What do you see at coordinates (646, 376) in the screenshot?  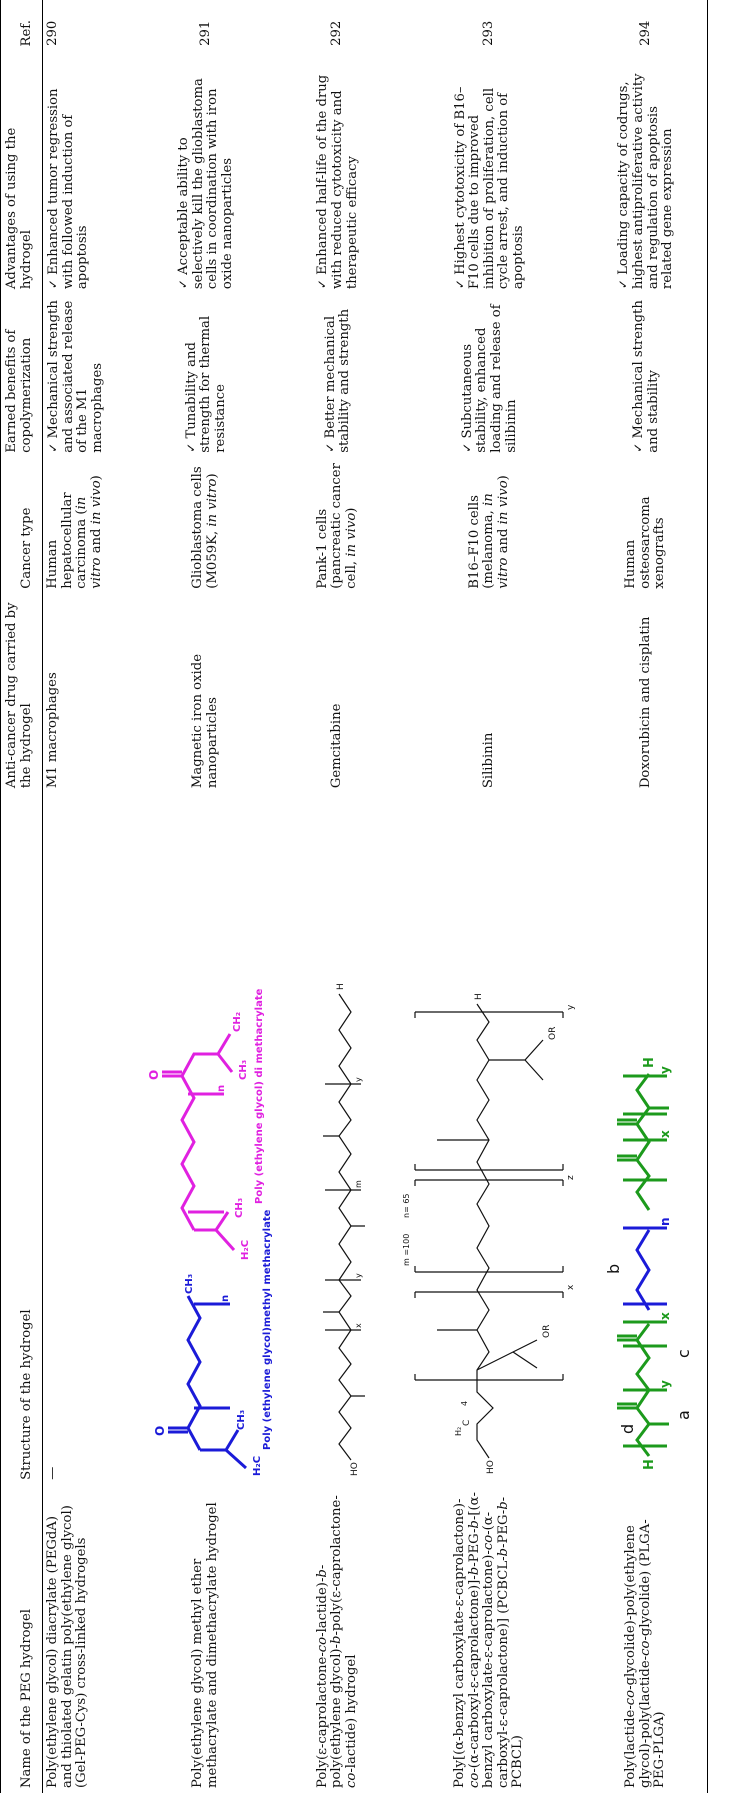 I see `benefits-cell: ✓ Mechanical strength and stability` at bounding box center [646, 376].